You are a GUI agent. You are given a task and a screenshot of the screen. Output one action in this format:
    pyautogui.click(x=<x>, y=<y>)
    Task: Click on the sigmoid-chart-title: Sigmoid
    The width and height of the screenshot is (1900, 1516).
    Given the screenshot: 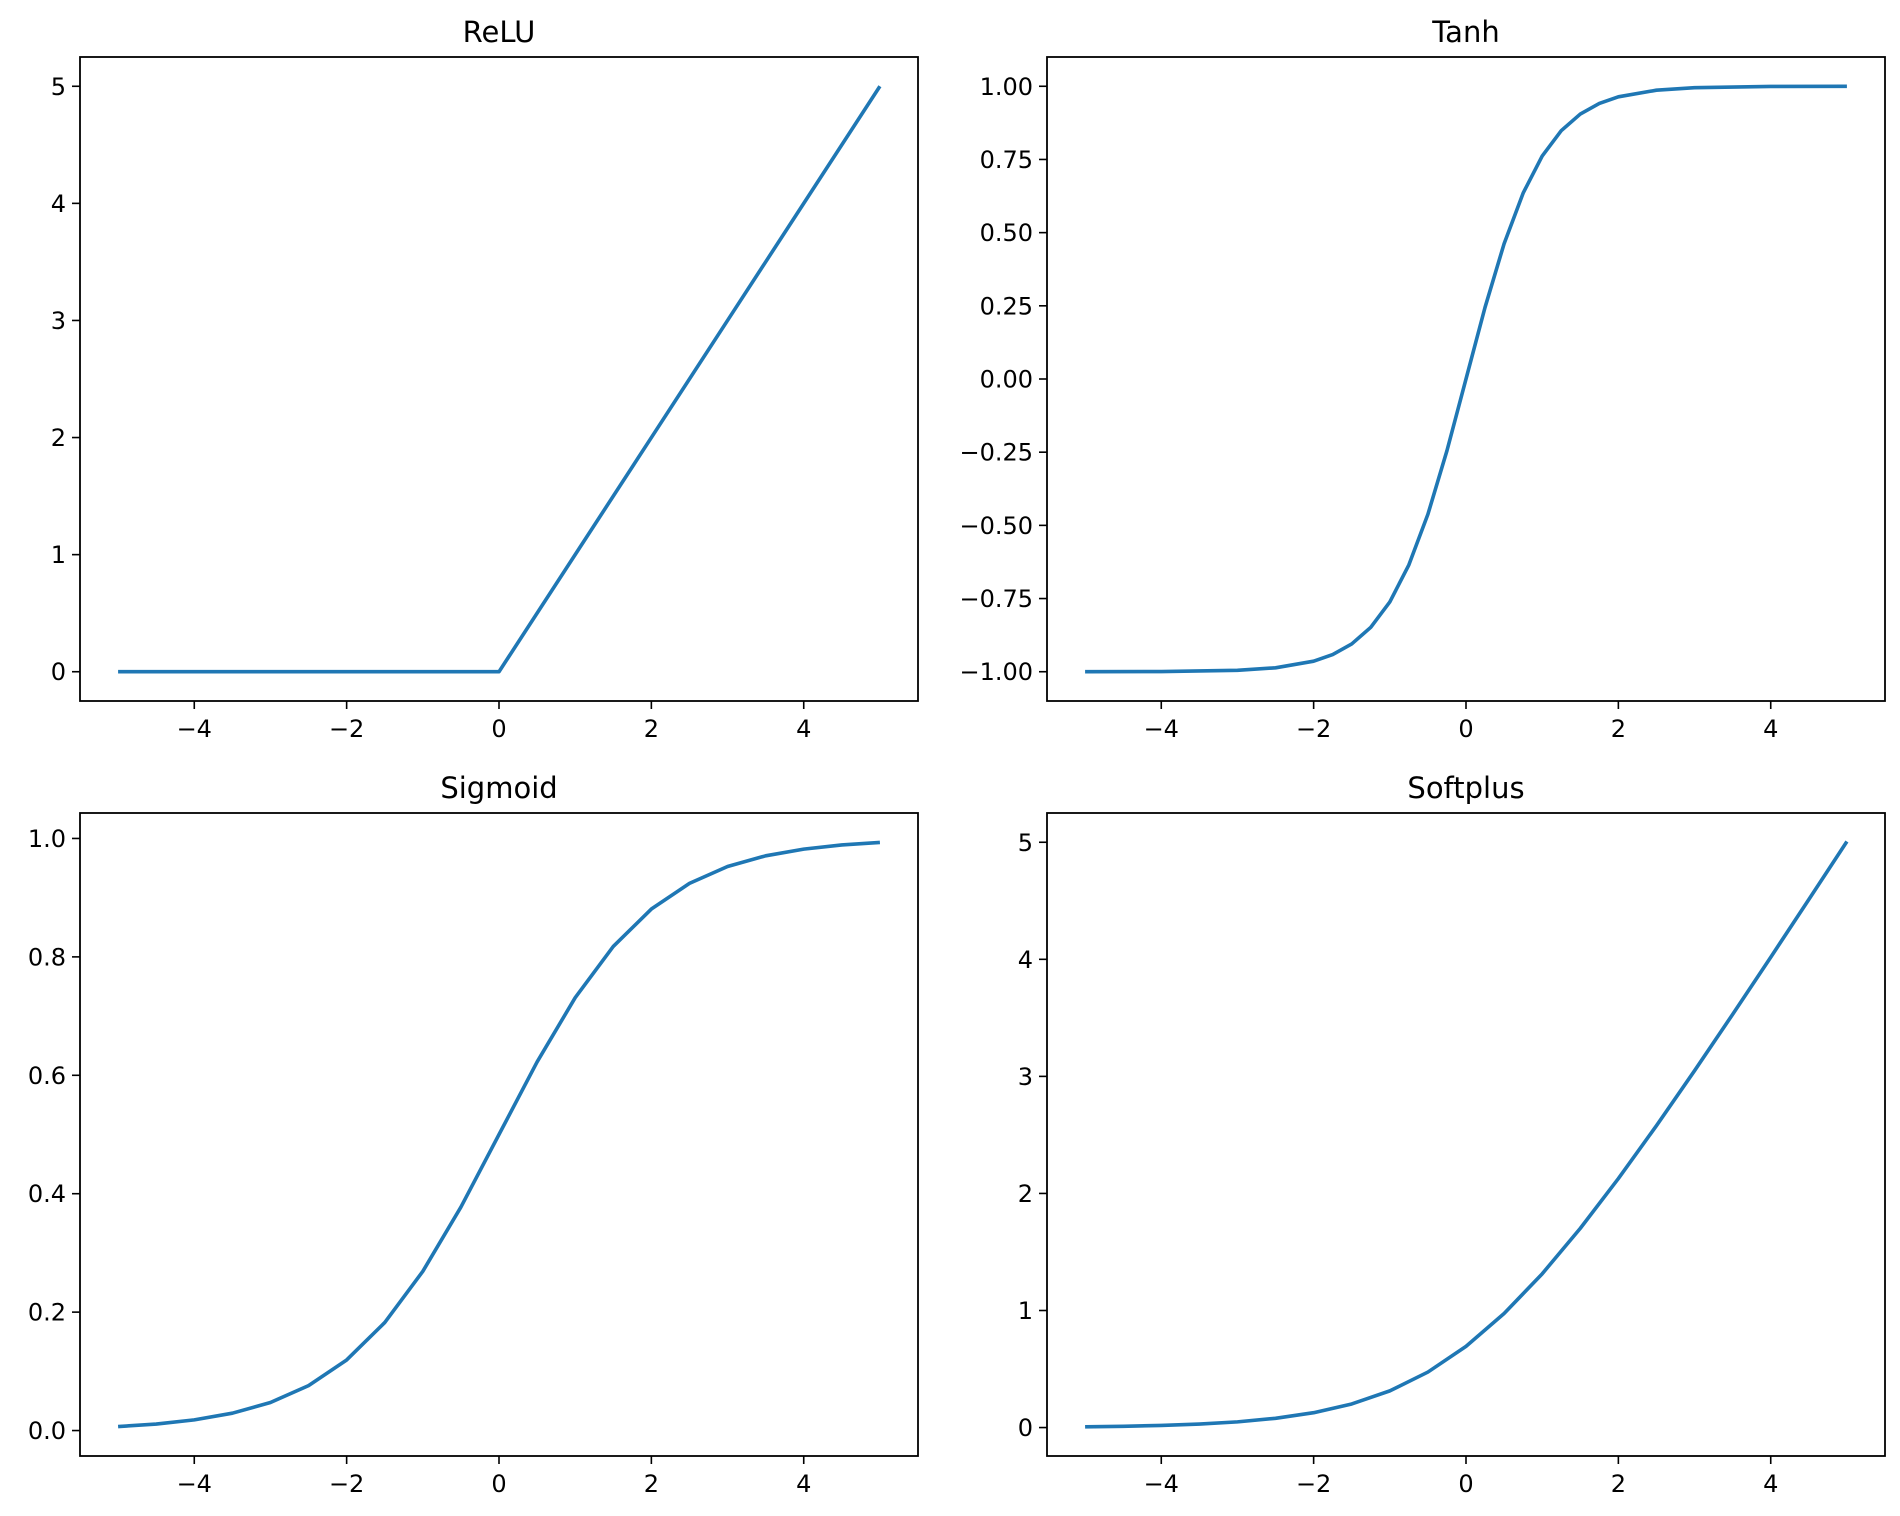 What is the action you would take?
    pyautogui.click(x=498, y=788)
    